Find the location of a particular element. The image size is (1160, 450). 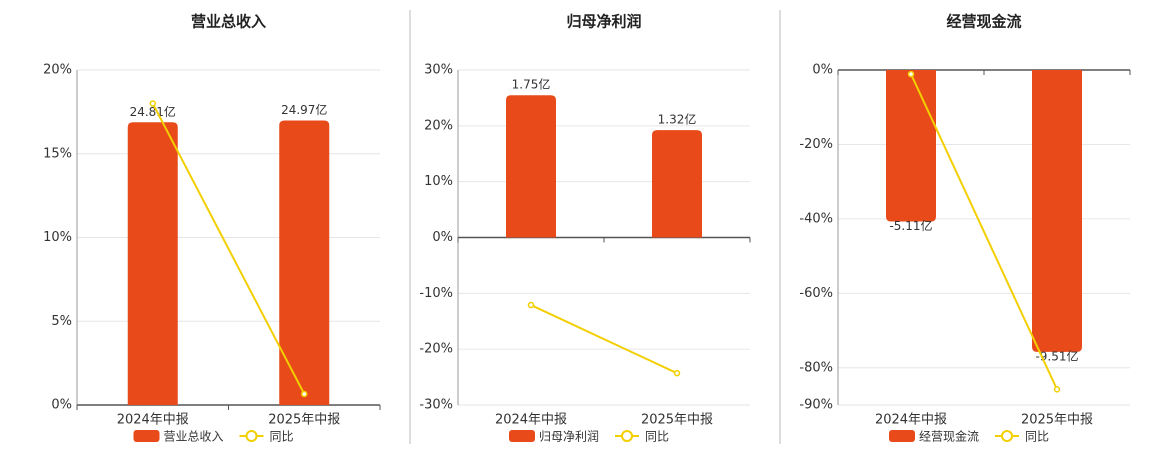

y-tick-label: -40% is located at coordinates (816, 218).